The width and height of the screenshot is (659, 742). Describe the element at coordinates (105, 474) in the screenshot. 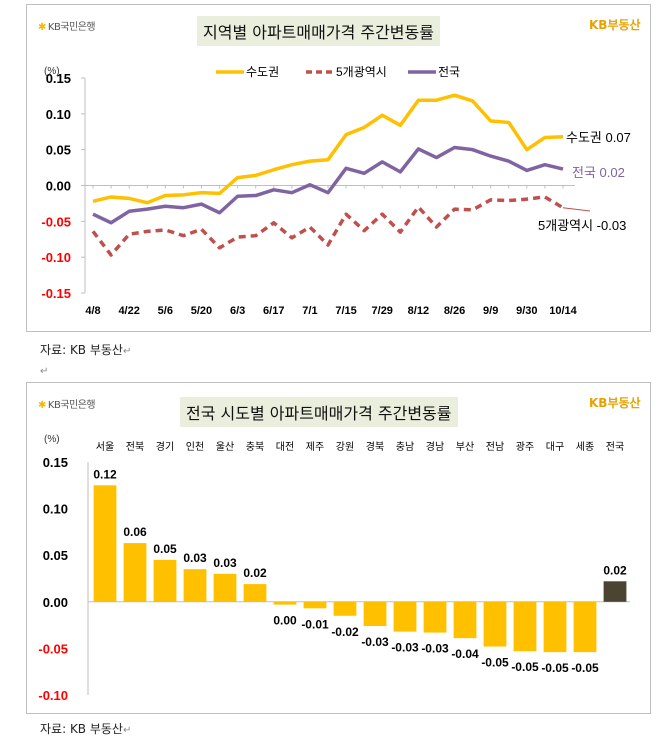

I see `data-label: 0.12` at that location.